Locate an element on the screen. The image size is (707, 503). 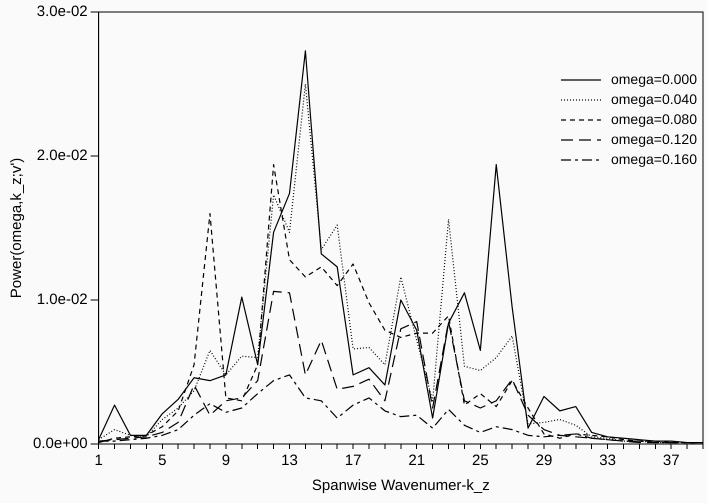
y-tick-label: 0.0e+00 is located at coordinates (60, 443).